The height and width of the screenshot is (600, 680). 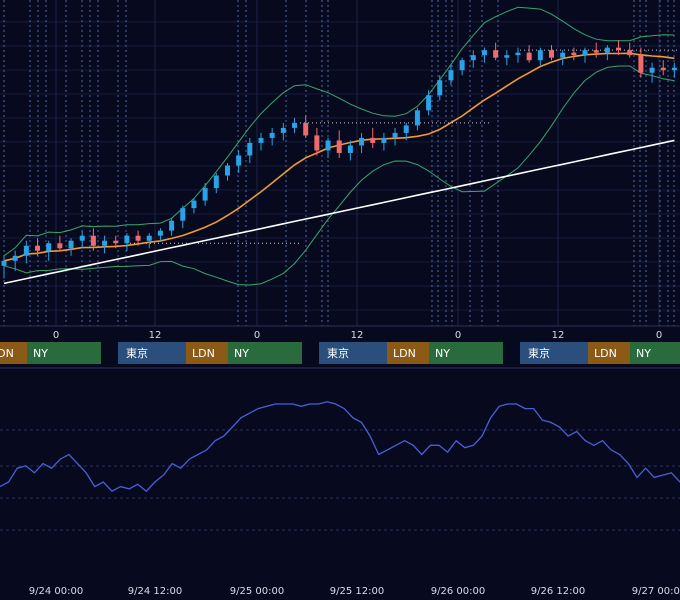 What do you see at coordinates (458, 591) in the screenshot?
I see `time-tick-label: 9/26 00:00` at bounding box center [458, 591].